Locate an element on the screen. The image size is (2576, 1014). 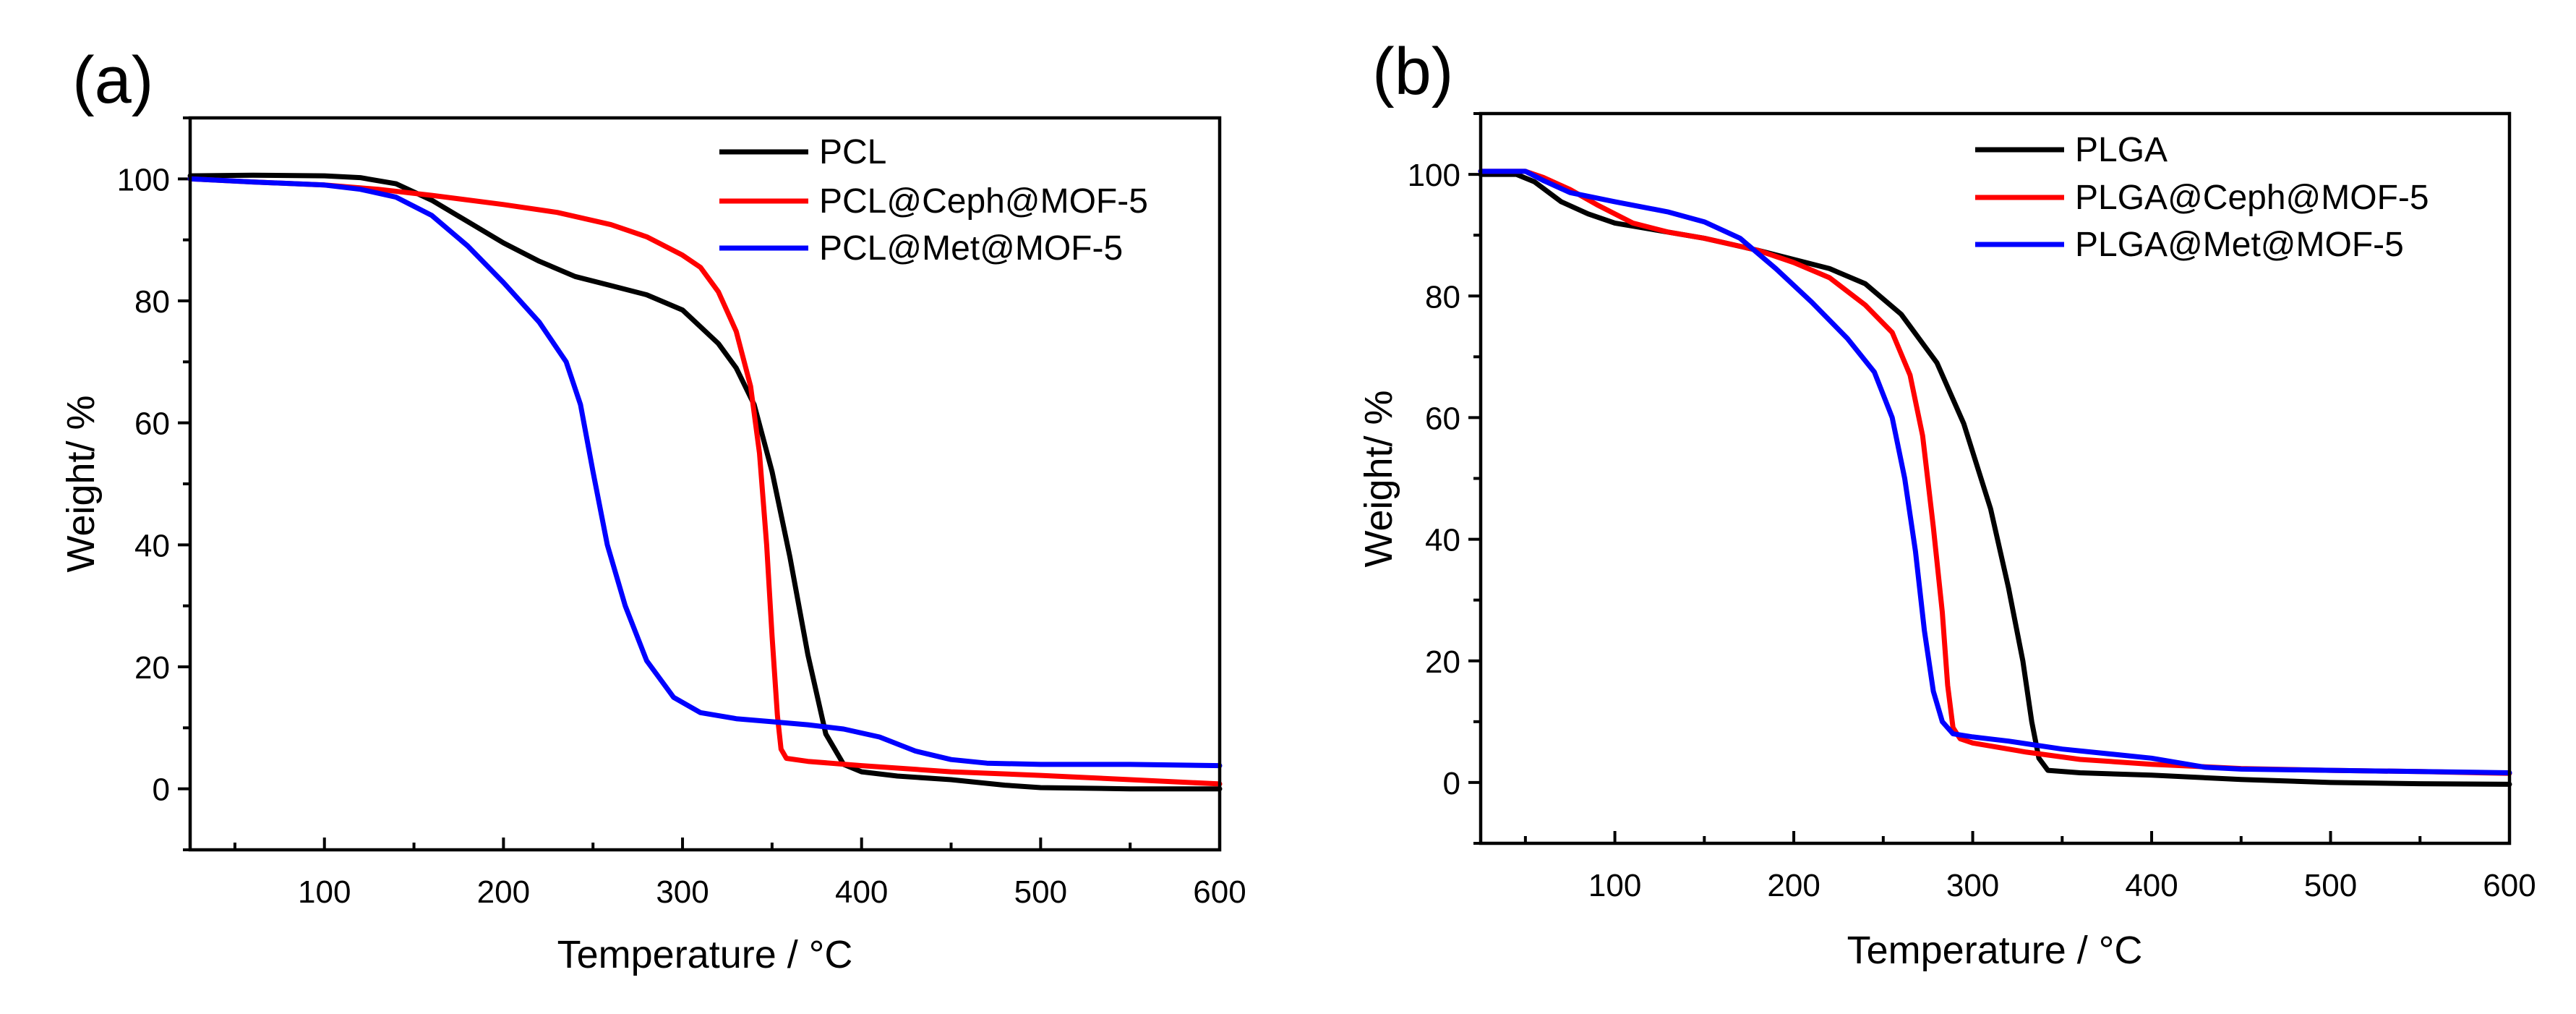
legend-label: PLGA is located at coordinates (2121, 150).